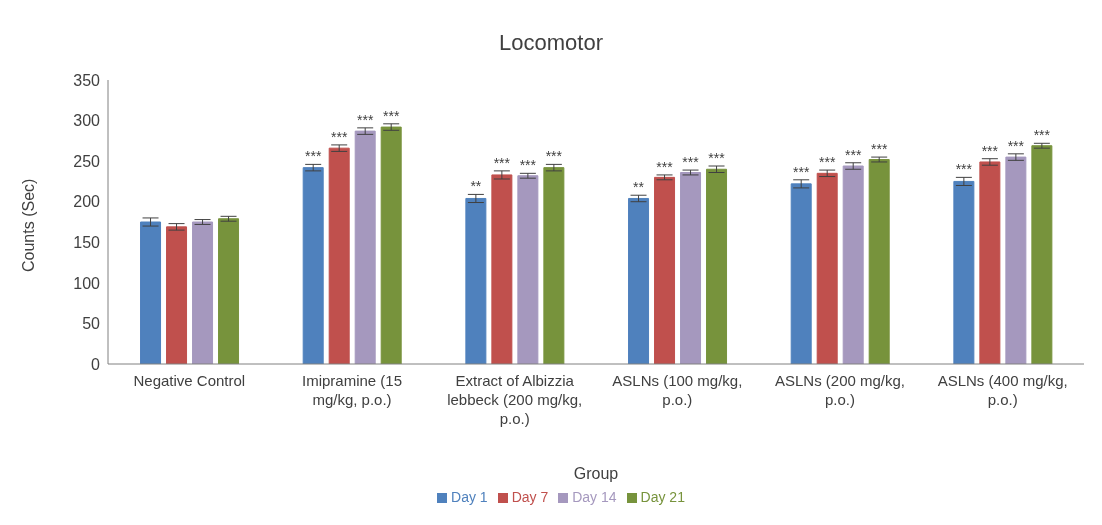 The width and height of the screenshot is (1102, 525). Describe the element at coordinates (551, 43) in the screenshot. I see `chart-title: Locomotor` at that location.